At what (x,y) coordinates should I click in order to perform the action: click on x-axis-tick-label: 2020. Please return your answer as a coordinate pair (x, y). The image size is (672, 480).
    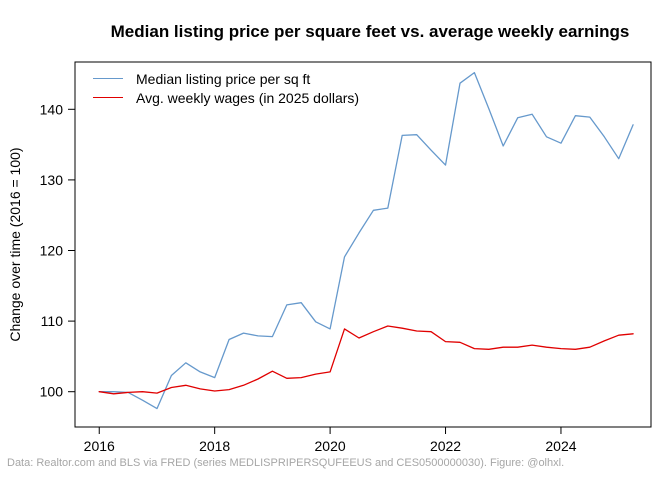
    Looking at the image, I should click on (330, 446).